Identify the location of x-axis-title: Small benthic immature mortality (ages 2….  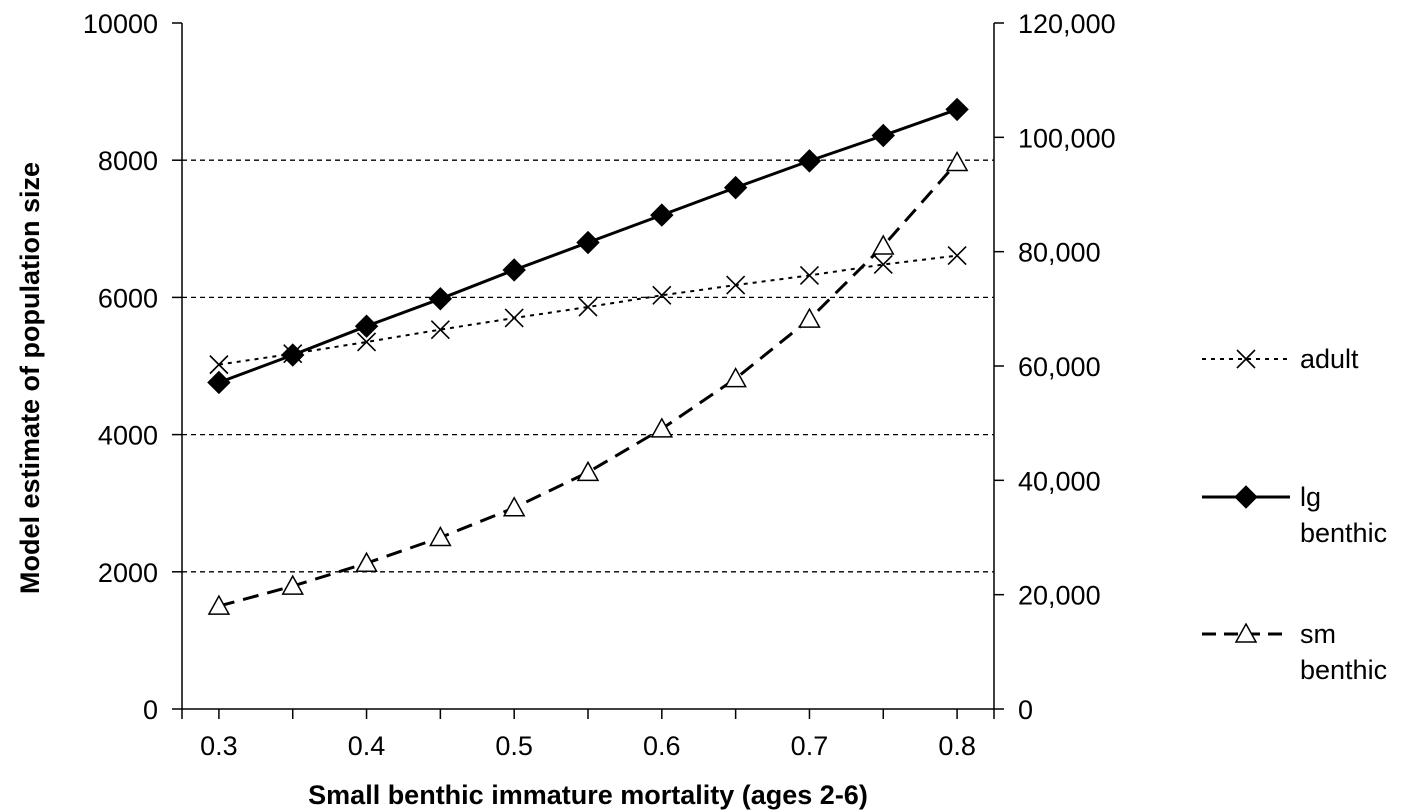
(588, 795).